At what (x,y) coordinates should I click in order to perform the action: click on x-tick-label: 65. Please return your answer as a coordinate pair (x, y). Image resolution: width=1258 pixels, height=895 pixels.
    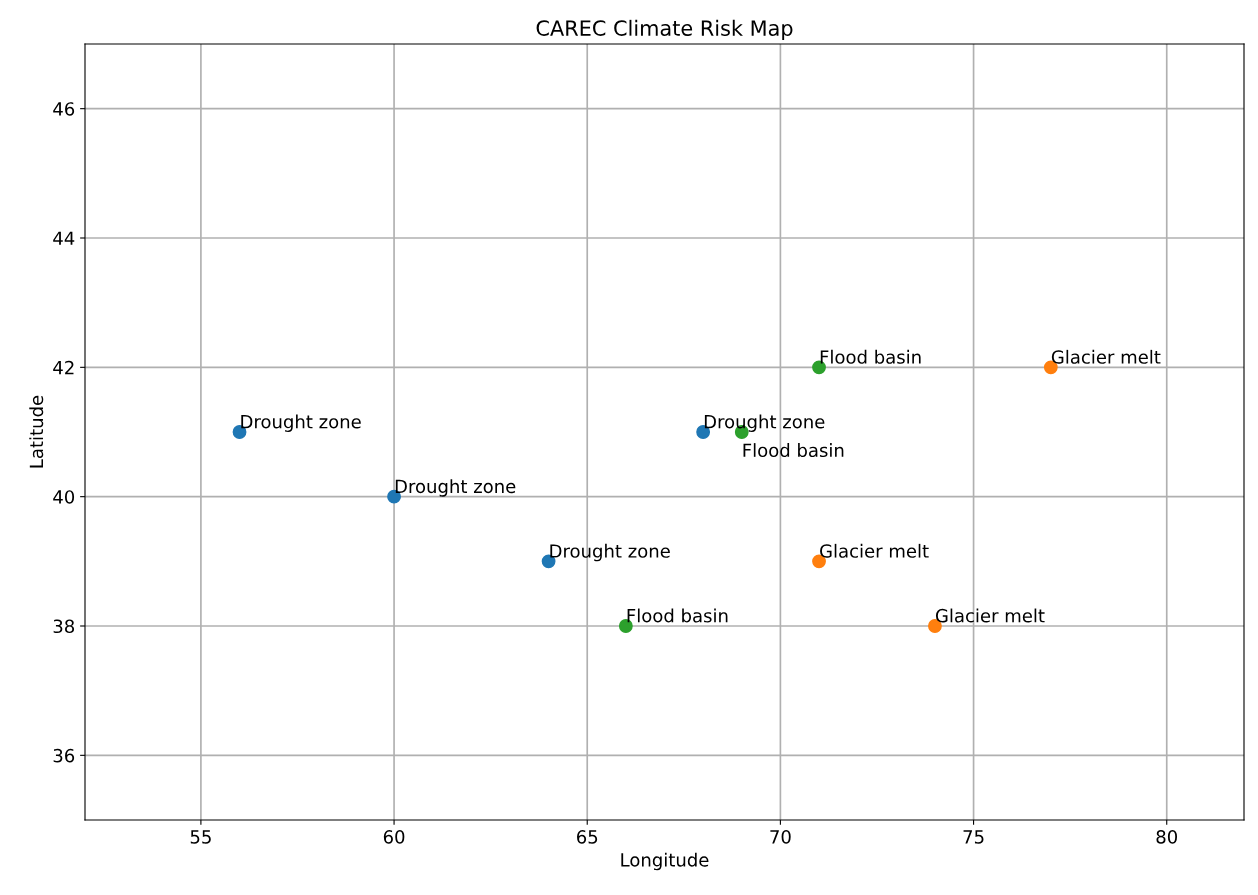
    Looking at the image, I should click on (587, 837).